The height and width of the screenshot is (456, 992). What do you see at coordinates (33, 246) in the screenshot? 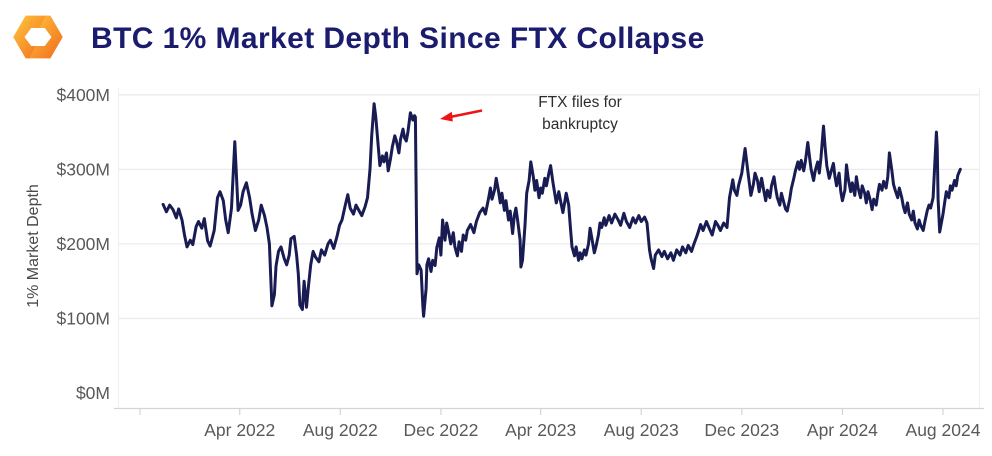
I see `y-axis-title: 1% Market Depth` at bounding box center [33, 246].